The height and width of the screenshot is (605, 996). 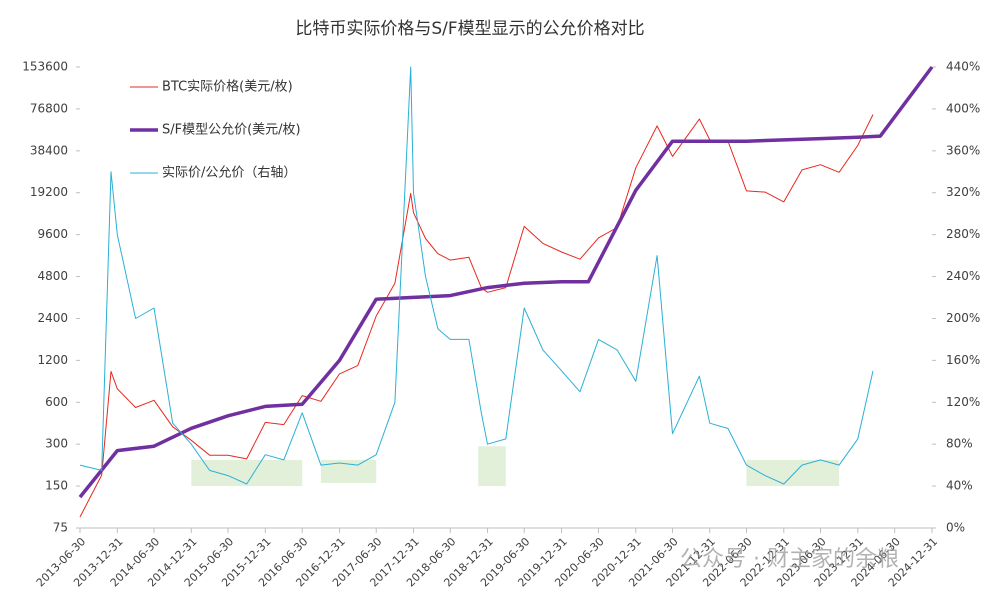 I want to click on y-tick-label: 1200, so click(x=52, y=360).